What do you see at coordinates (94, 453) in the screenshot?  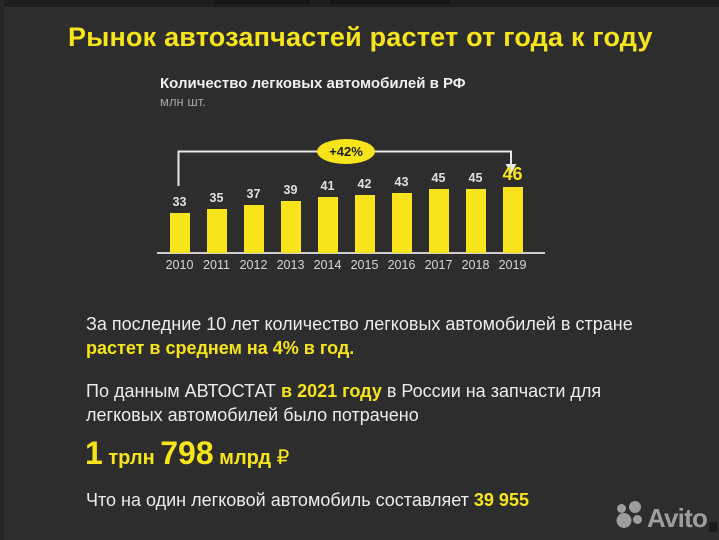 I see `amount-trillions: 1` at bounding box center [94, 453].